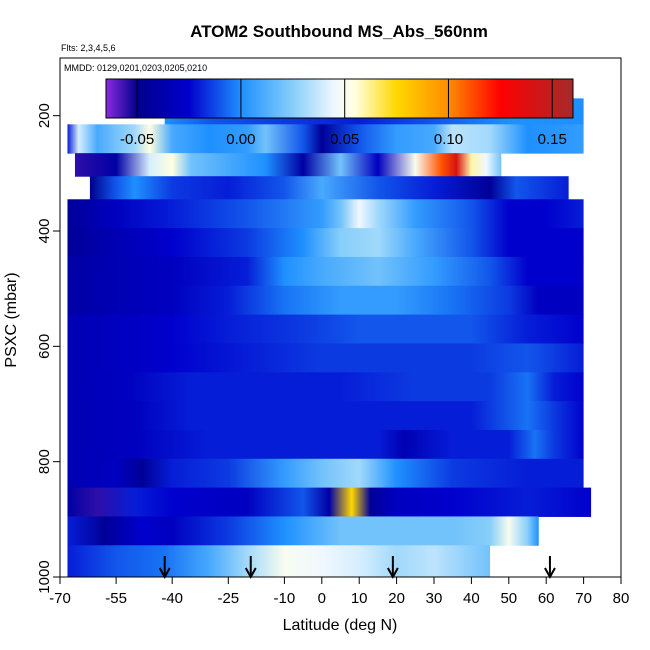  I want to click on chart-title: ATOM2 Southbound MS_Abs_560nm, so click(339, 31).